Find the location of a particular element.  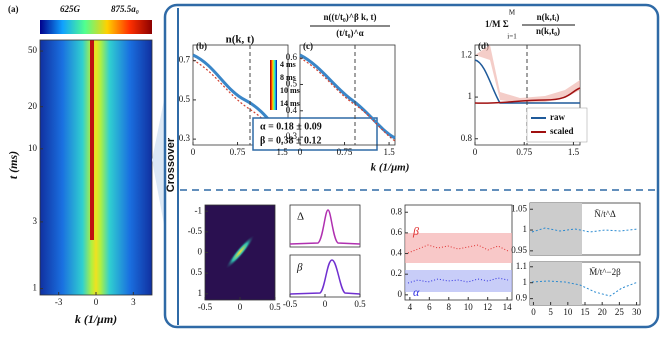

panel-label: (a) is located at coordinates (13, 9).